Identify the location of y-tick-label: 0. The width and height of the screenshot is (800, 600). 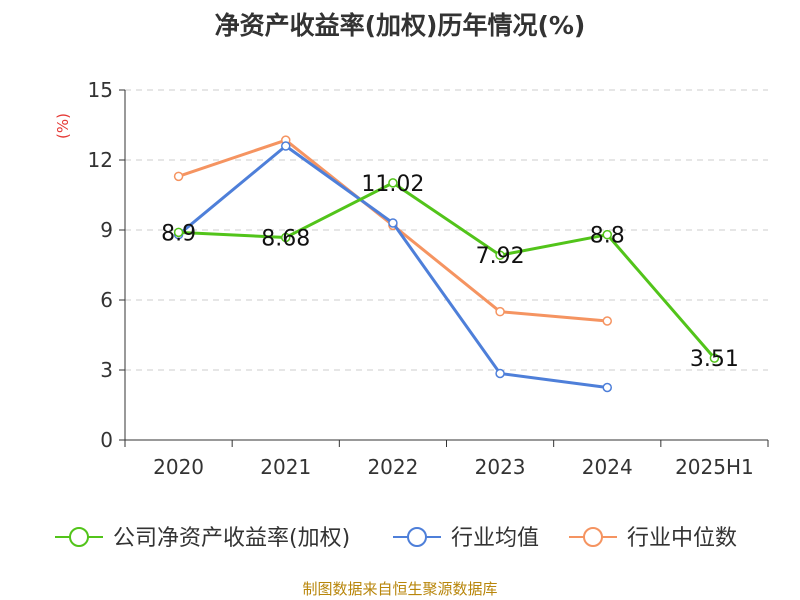
(106, 440).